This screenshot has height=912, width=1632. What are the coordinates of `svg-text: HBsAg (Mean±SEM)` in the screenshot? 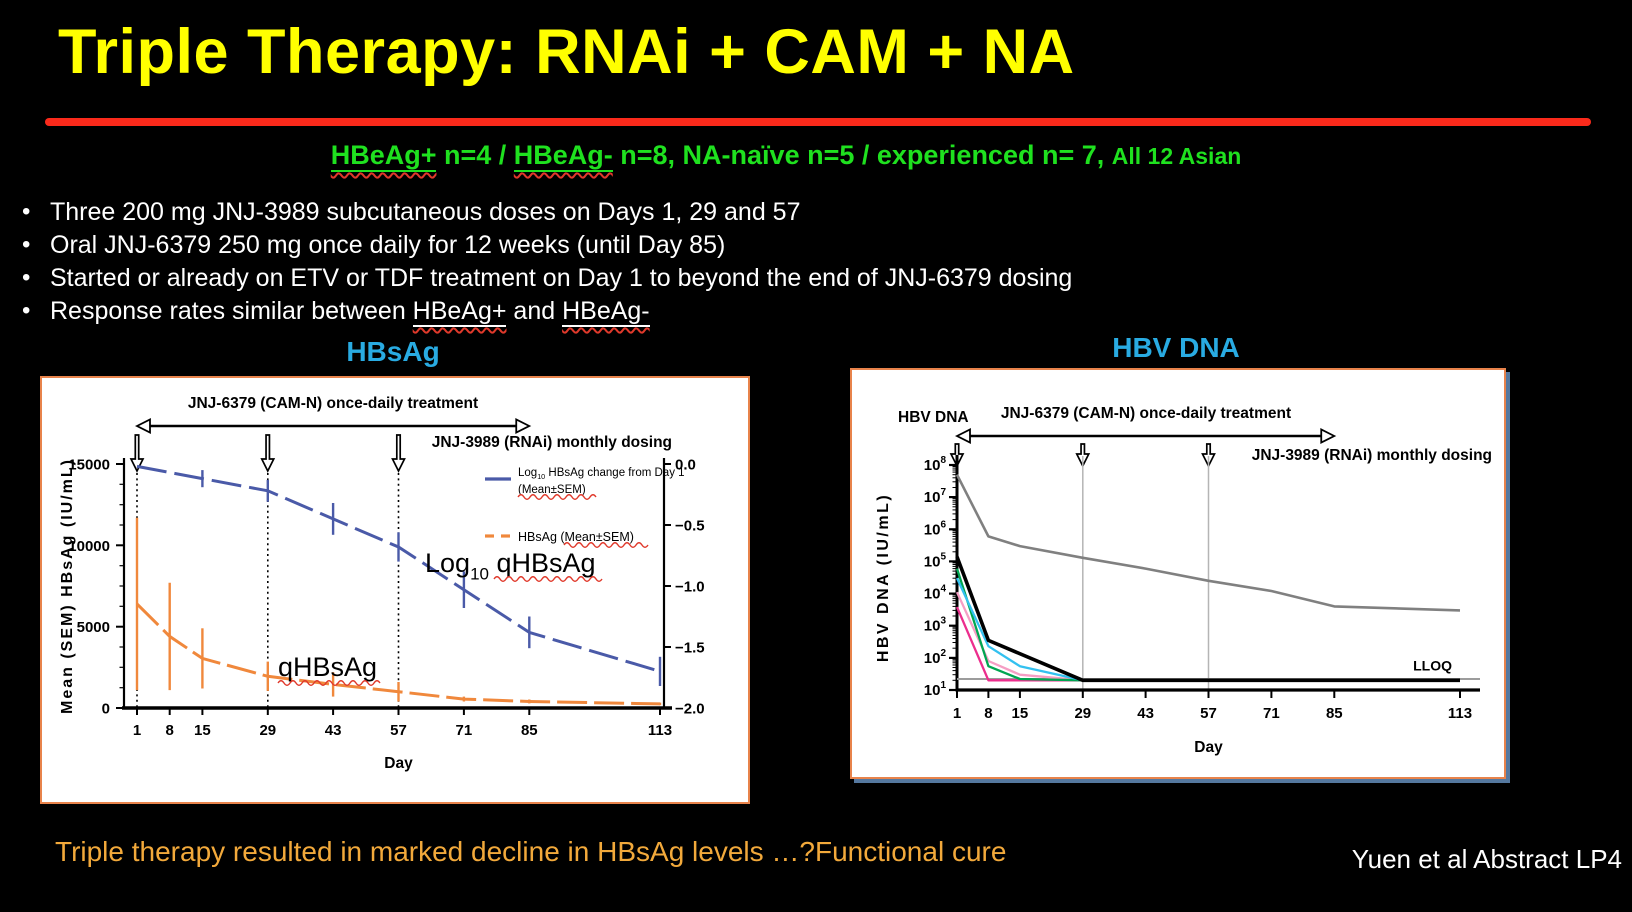 It's located at (576, 537).